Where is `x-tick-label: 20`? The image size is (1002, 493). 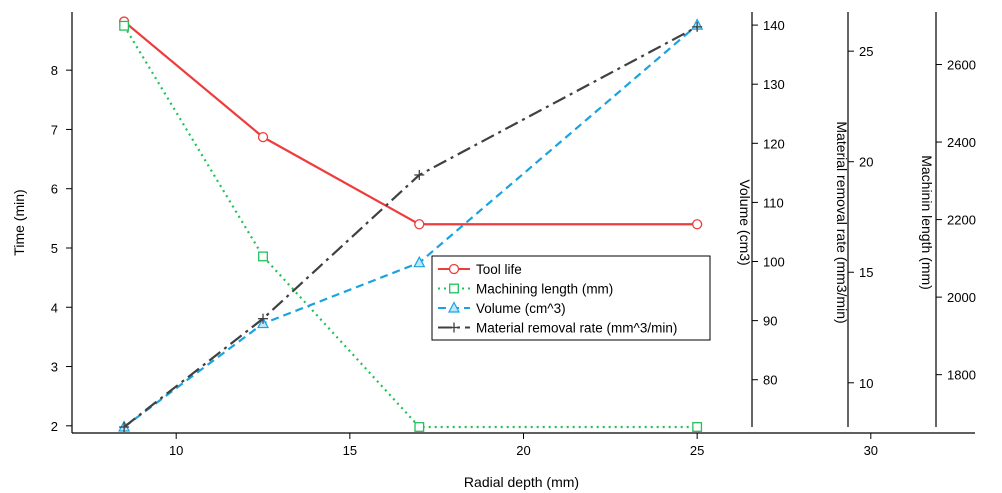
x-tick-label: 20 is located at coordinates (523, 450).